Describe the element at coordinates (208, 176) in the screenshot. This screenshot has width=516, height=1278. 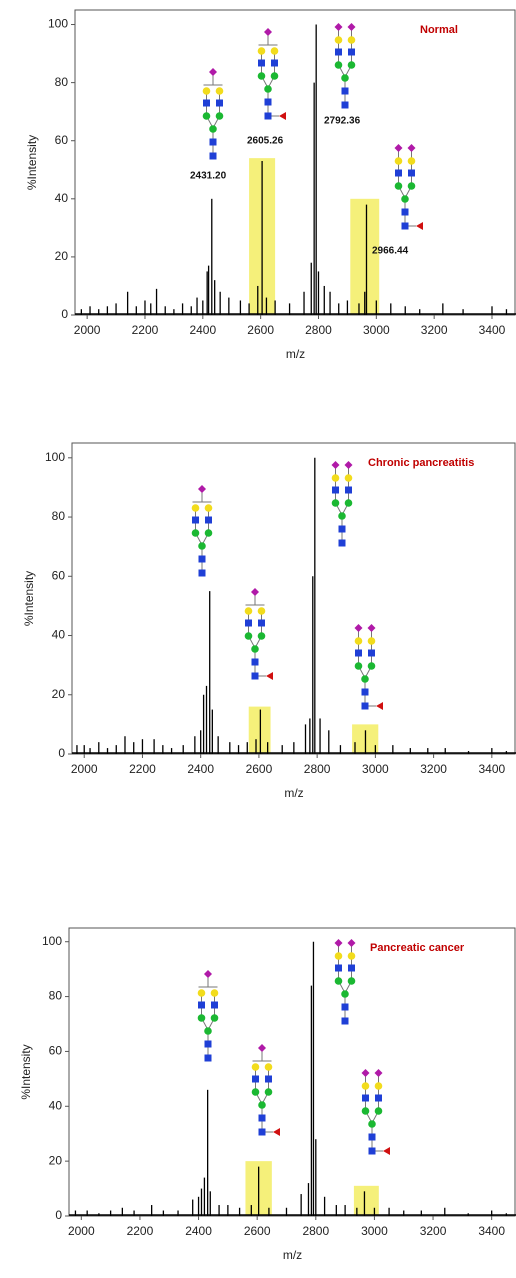
I see `peak-annotation: 2431.20` at that location.